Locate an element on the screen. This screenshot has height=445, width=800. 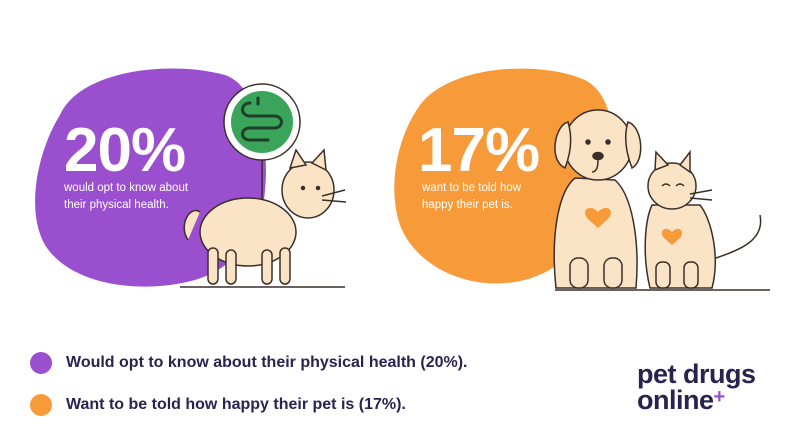
caption-line: happy their pet is. is located at coordinates (467, 204).